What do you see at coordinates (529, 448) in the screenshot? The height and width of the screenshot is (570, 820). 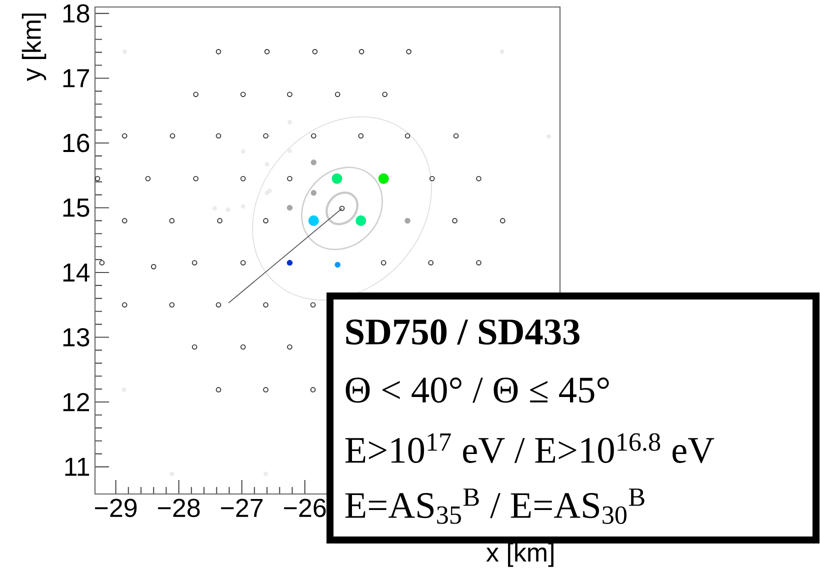 I see `annotation: E>10$^{17}$ eV / E>10$^{16.8}$ eV` at bounding box center [529, 448].